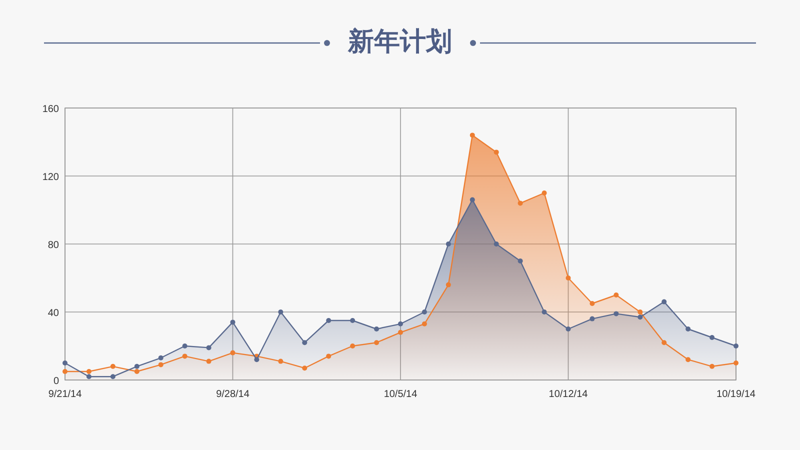  What do you see at coordinates (736, 394) in the screenshot?
I see `x-tick-label: 10/19/14` at bounding box center [736, 394].